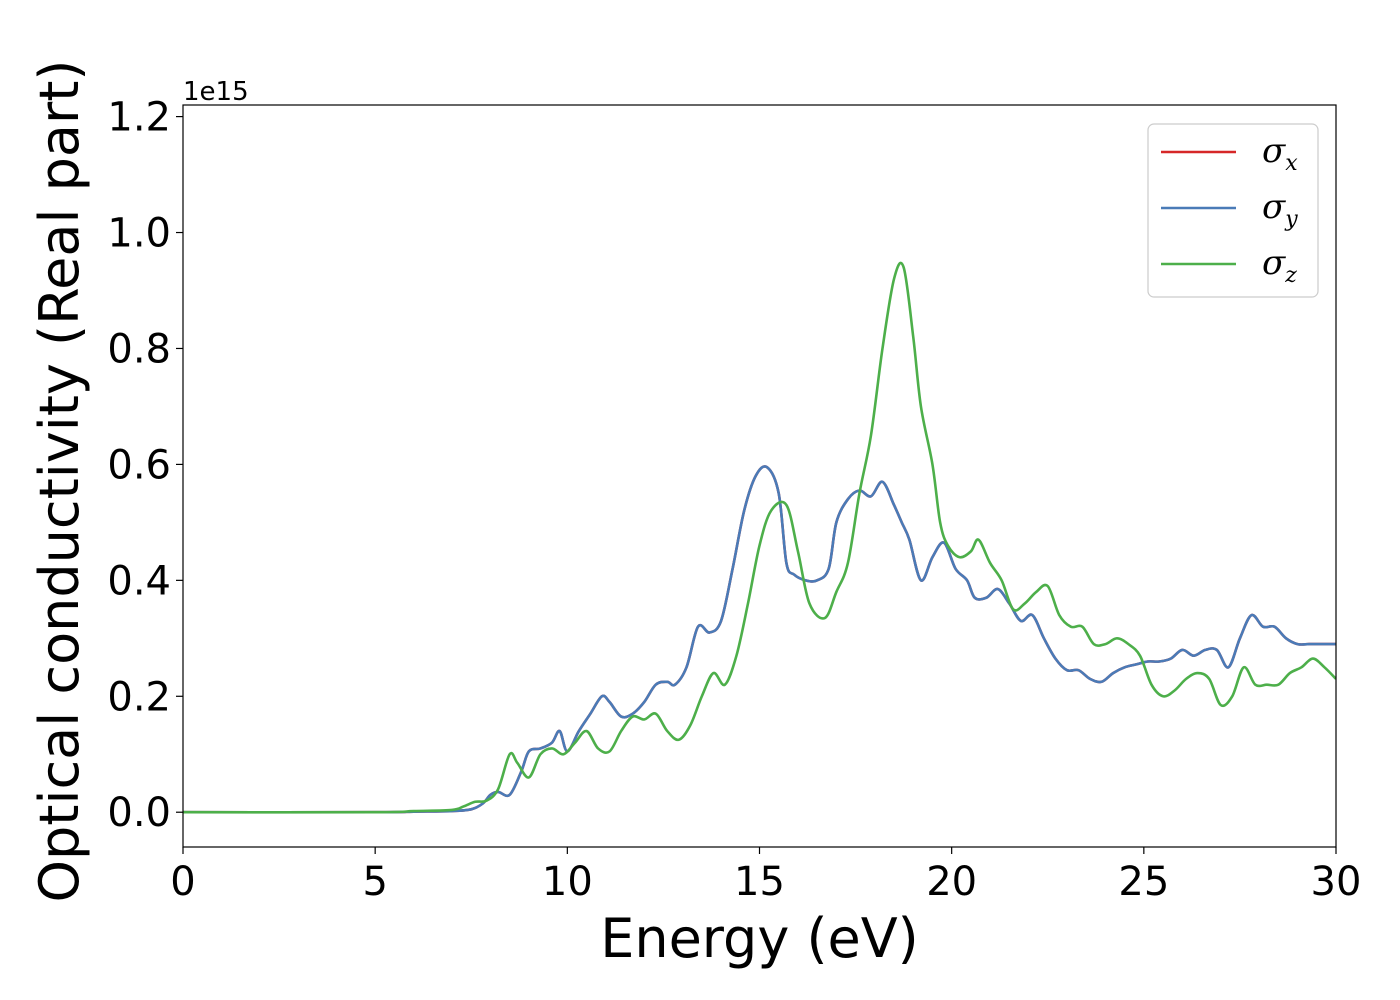  Describe the element at coordinates (216, 92) in the screenshot. I see `y-axis-offset-label: 1e15` at that location.